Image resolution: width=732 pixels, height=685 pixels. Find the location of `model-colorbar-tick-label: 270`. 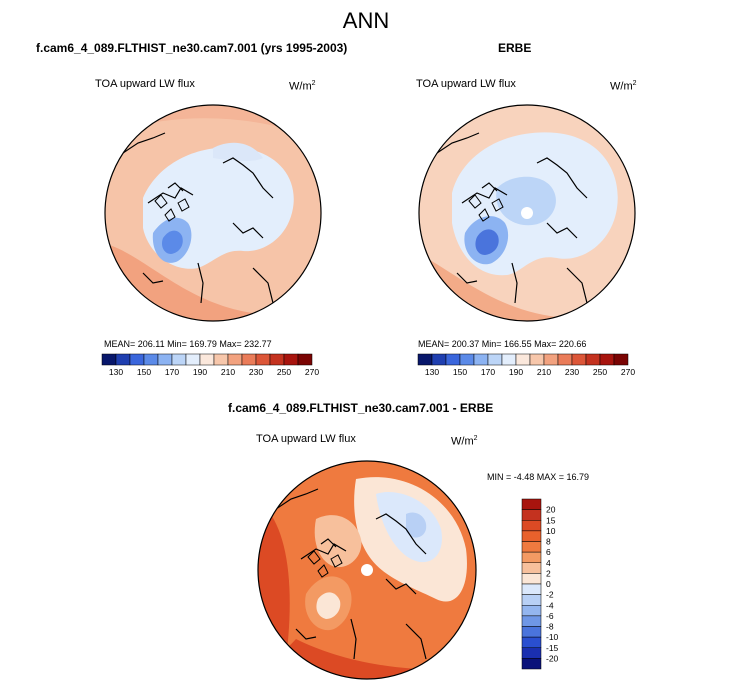

model-colorbar-tick-label: 270 is located at coordinates (312, 372).